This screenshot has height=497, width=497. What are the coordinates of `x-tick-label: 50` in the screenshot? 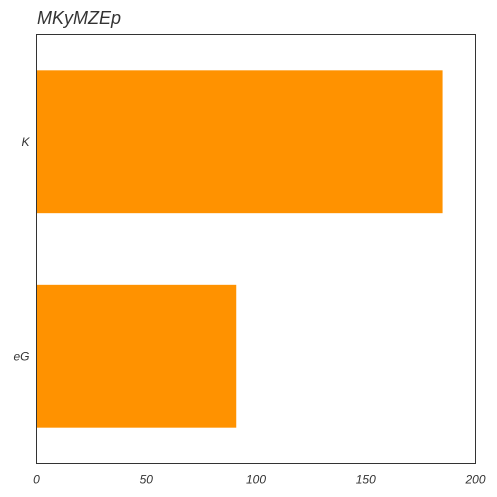 It's located at (147, 480).